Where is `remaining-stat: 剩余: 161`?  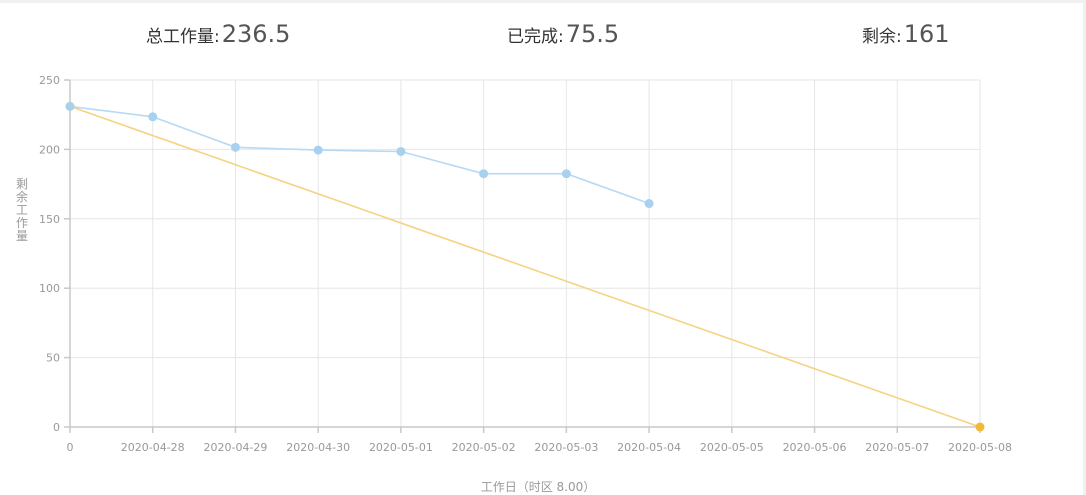
remaining-stat: 剩余: 161 is located at coordinates (906, 34).